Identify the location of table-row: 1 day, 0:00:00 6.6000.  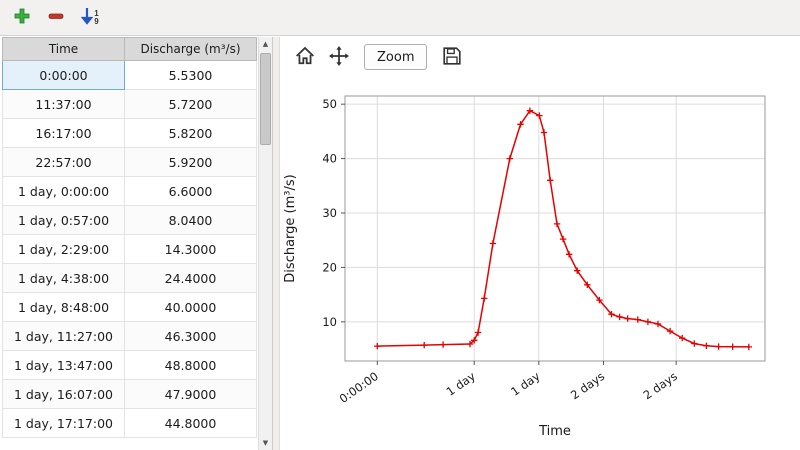
(129, 191).